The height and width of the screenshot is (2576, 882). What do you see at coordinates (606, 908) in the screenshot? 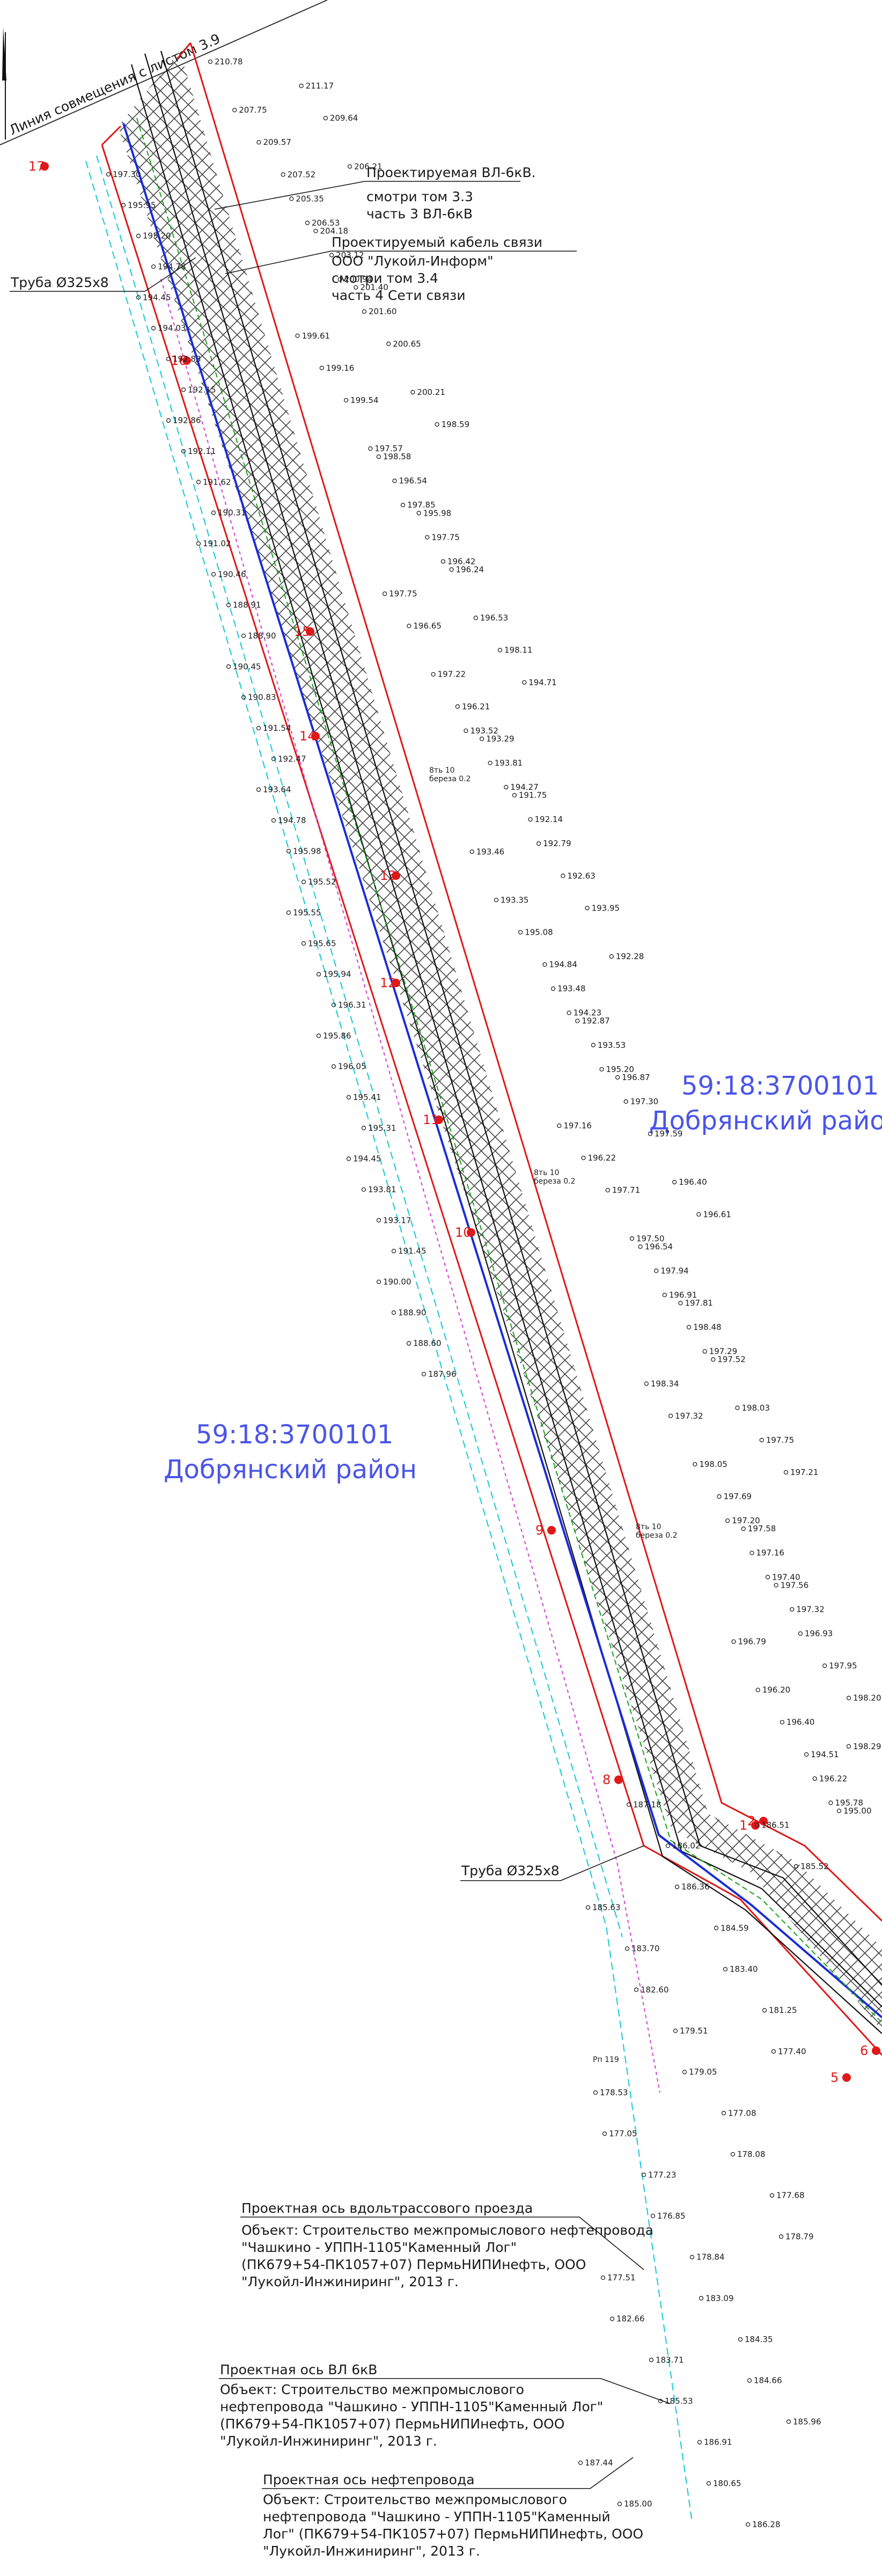
I see `elevation-value: 193.95` at bounding box center [606, 908].